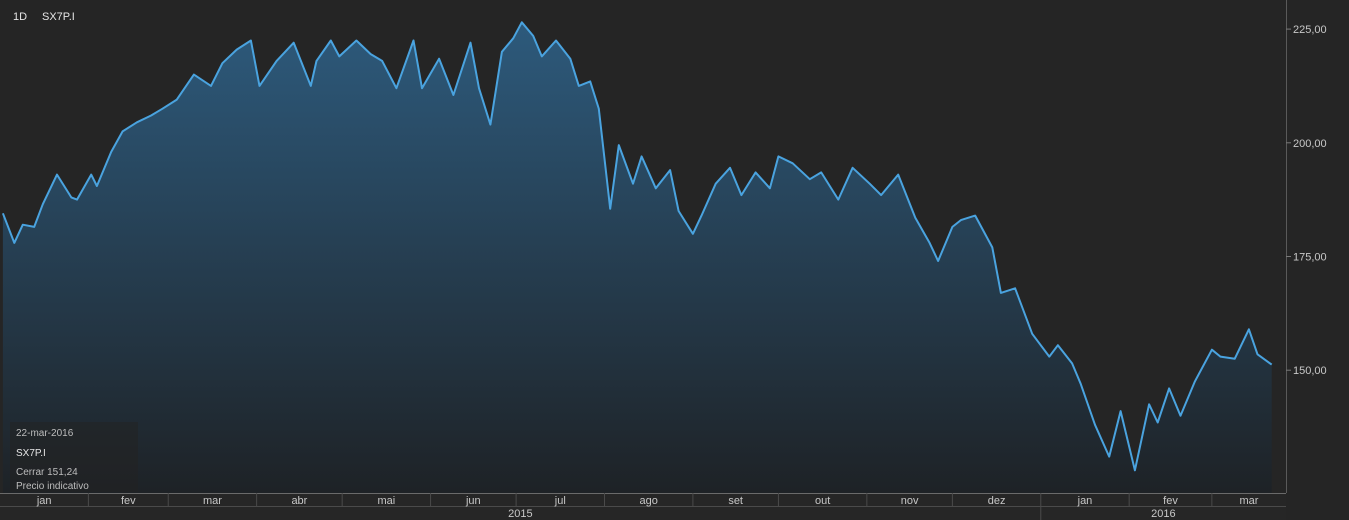 The width and height of the screenshot is (1349, 520). I want to click on y-tick-label: 150,00, so click(1310, 371).